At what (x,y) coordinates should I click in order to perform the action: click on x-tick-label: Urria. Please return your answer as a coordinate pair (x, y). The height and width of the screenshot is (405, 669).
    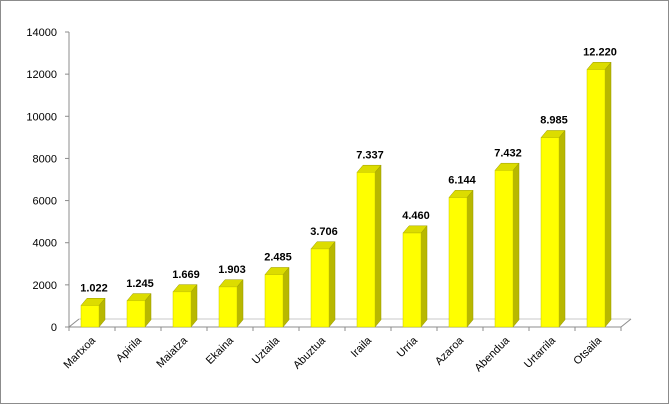
    Looking at the image, I should click on (408, 347).